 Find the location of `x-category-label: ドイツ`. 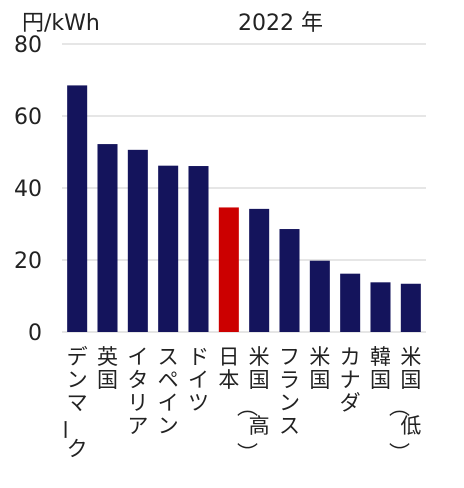

x-category-label: ドイツ is located at coordinates (198, 380).